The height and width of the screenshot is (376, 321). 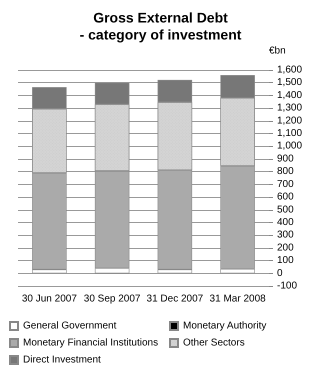 What do you see at coordinates (224, 326) in the screenshot?
I see `legend-label: Monetary Authority` at bounding box center [224, 326].